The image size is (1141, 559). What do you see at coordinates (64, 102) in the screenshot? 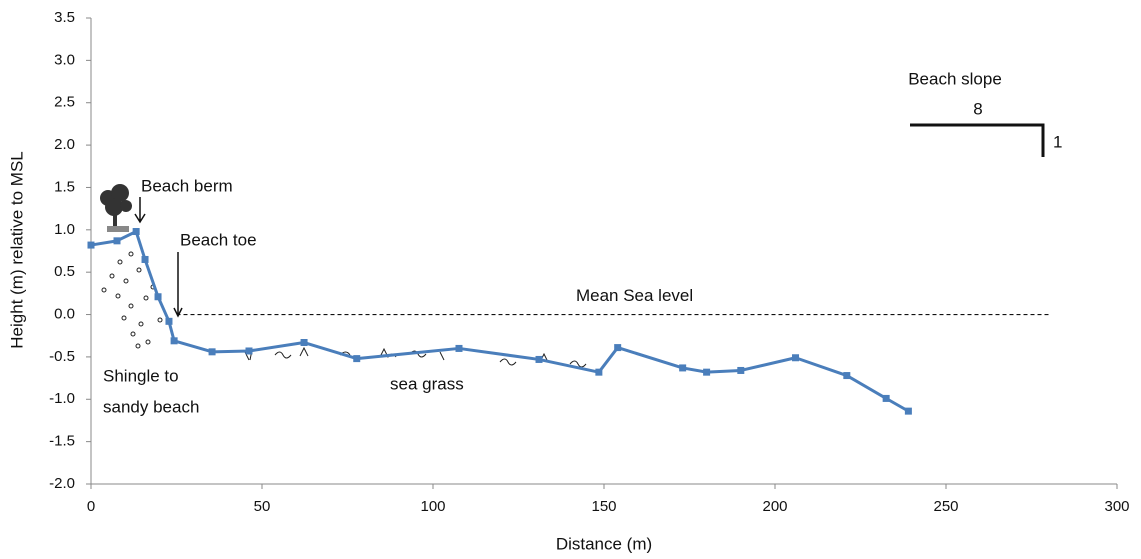
I see `y-tick-label: 2.5` at bounding box center [64, 102].